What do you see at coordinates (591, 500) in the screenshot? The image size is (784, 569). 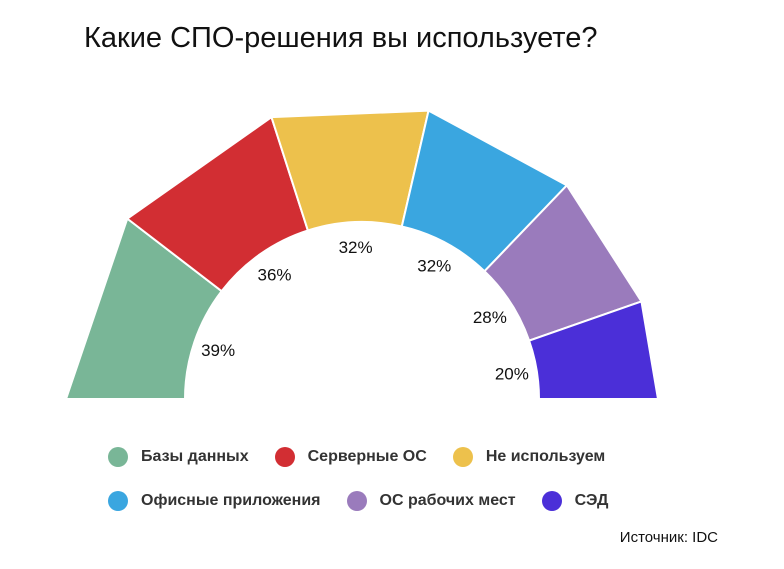 I see `legend-label: СЭД` at bounding box center [591, 500].